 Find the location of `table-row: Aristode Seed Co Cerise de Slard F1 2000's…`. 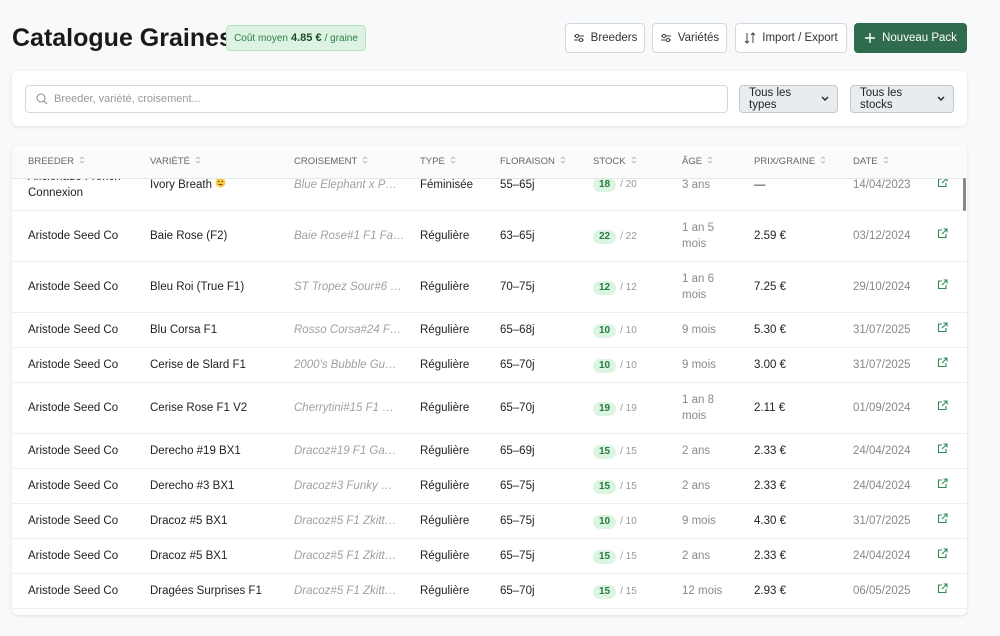

table-row: Aristode Seed Co Cerise de Slard F1 2000's… is located at coordinates (489, 365).